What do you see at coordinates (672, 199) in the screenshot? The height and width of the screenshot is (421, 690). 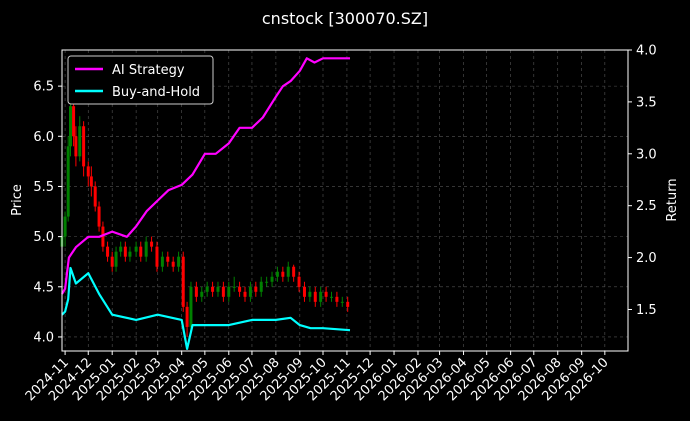 I see `right-axis-title: Return` at bounding box center [672, 199].